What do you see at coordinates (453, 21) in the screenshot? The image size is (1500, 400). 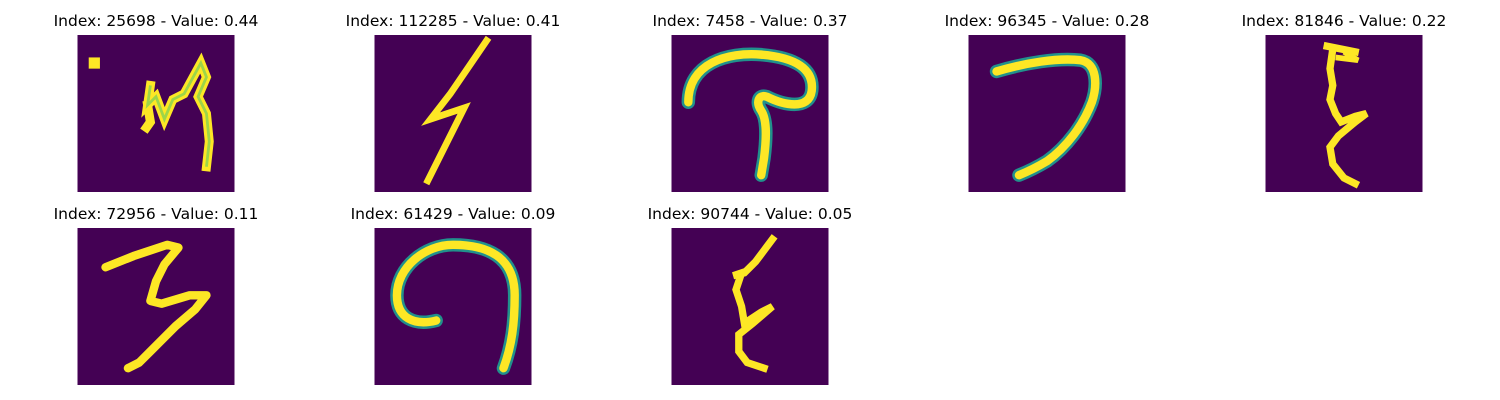 I see `panel-title: Index: 112285 - Value: 0.41` at bounding box center [453, 21].